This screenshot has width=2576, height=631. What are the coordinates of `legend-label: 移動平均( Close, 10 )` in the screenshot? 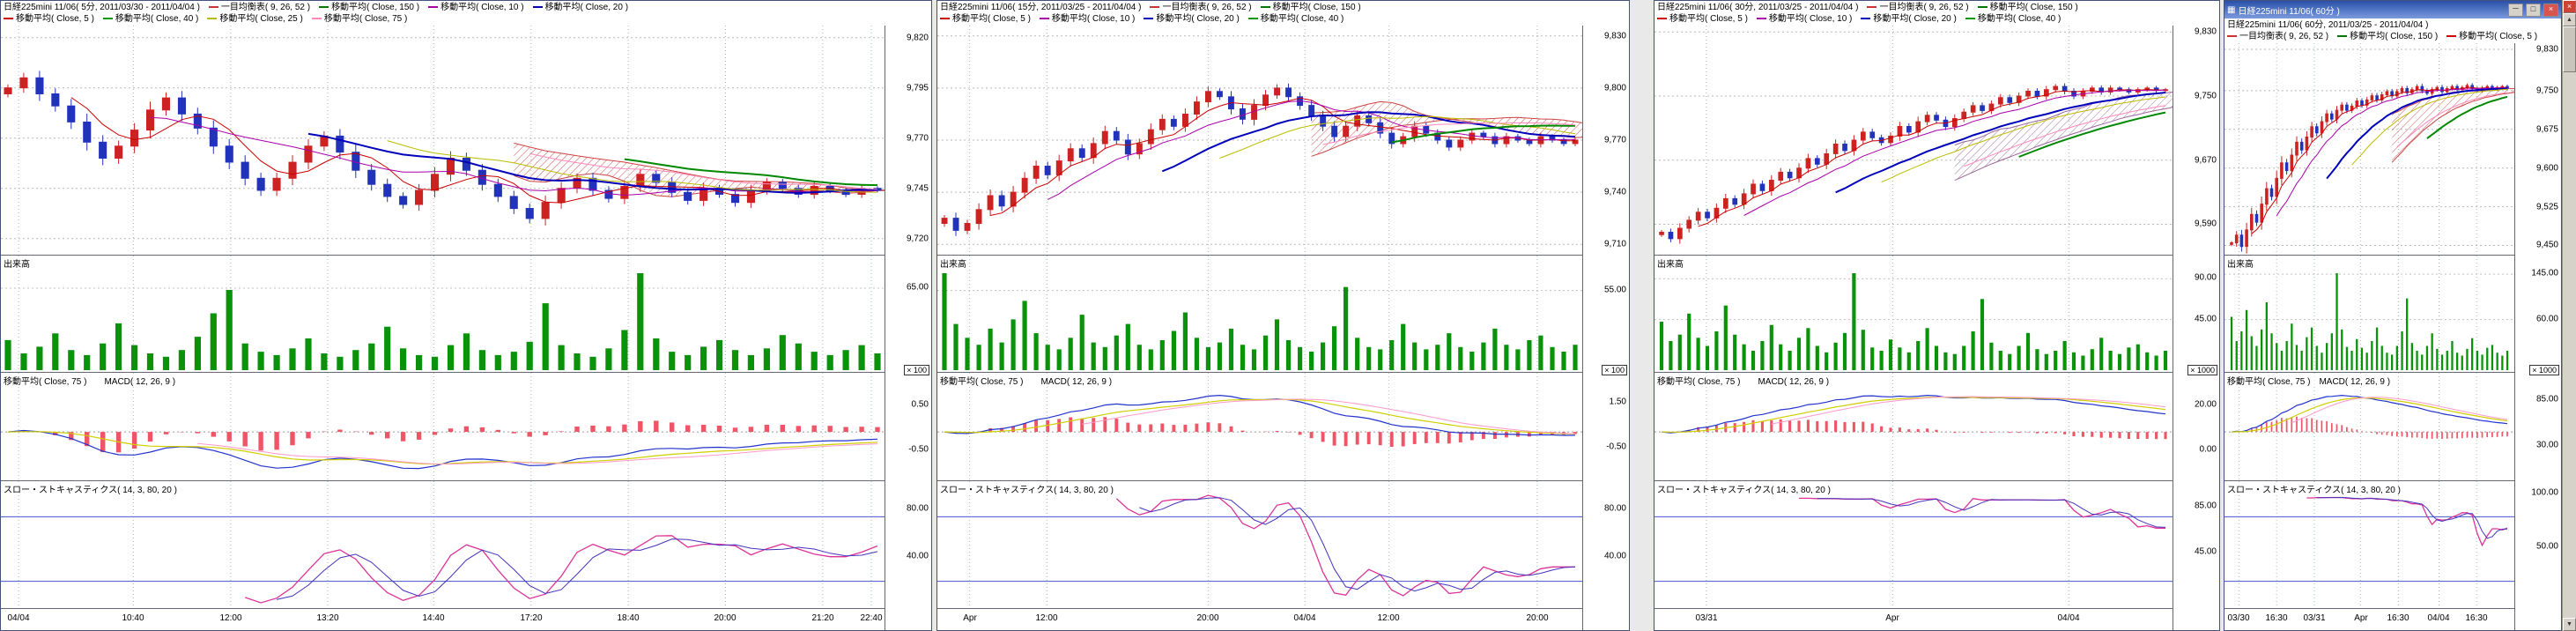 It's located at (1810, 19).